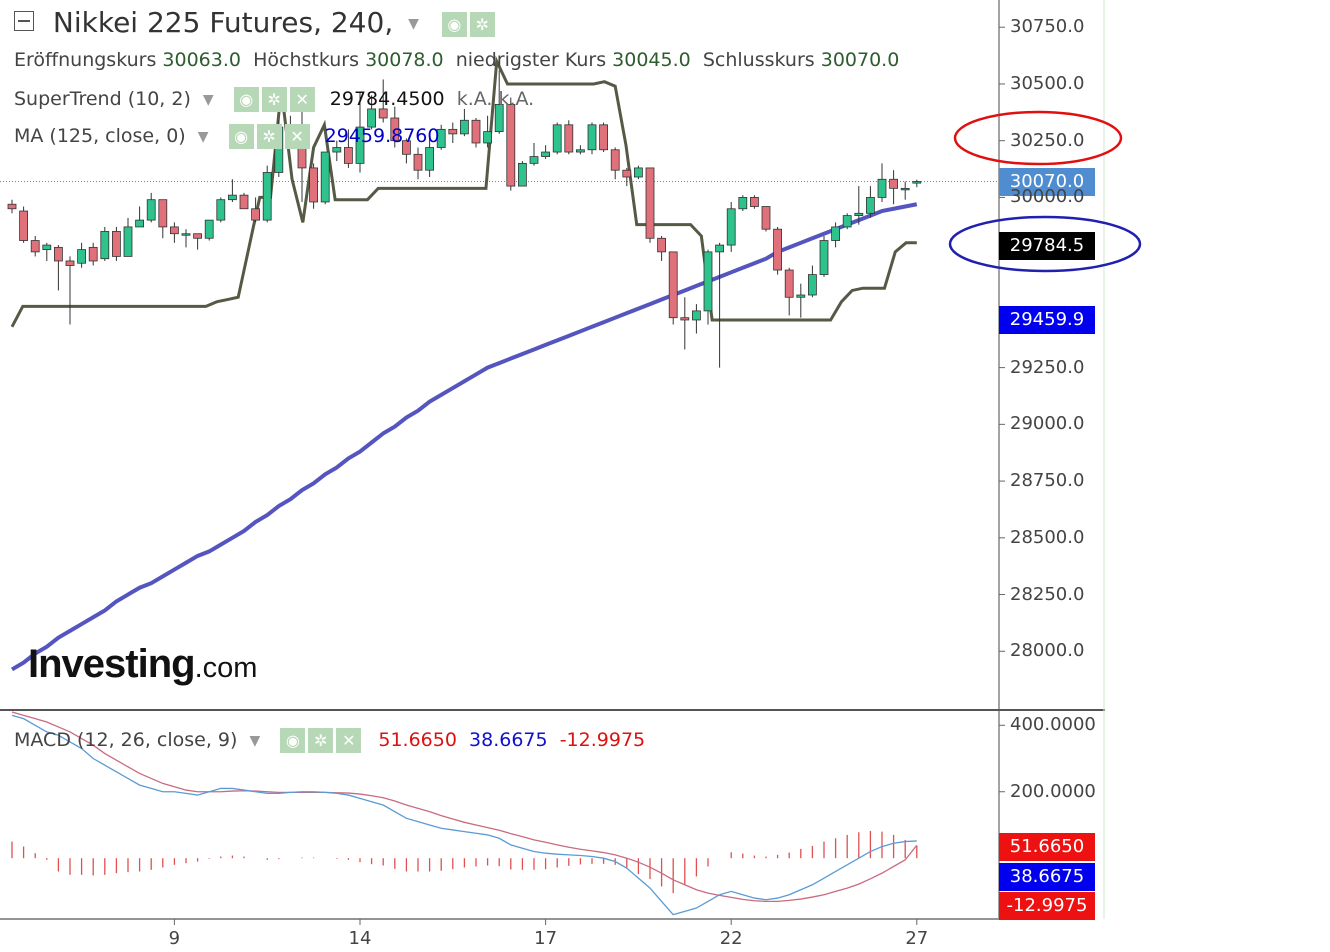 Image resolution: width=1330 pixels, height=952 pixels. Describe the element at coordinates (360, 938) in the screenshot. I see `x-tick-label: 14` at that location.